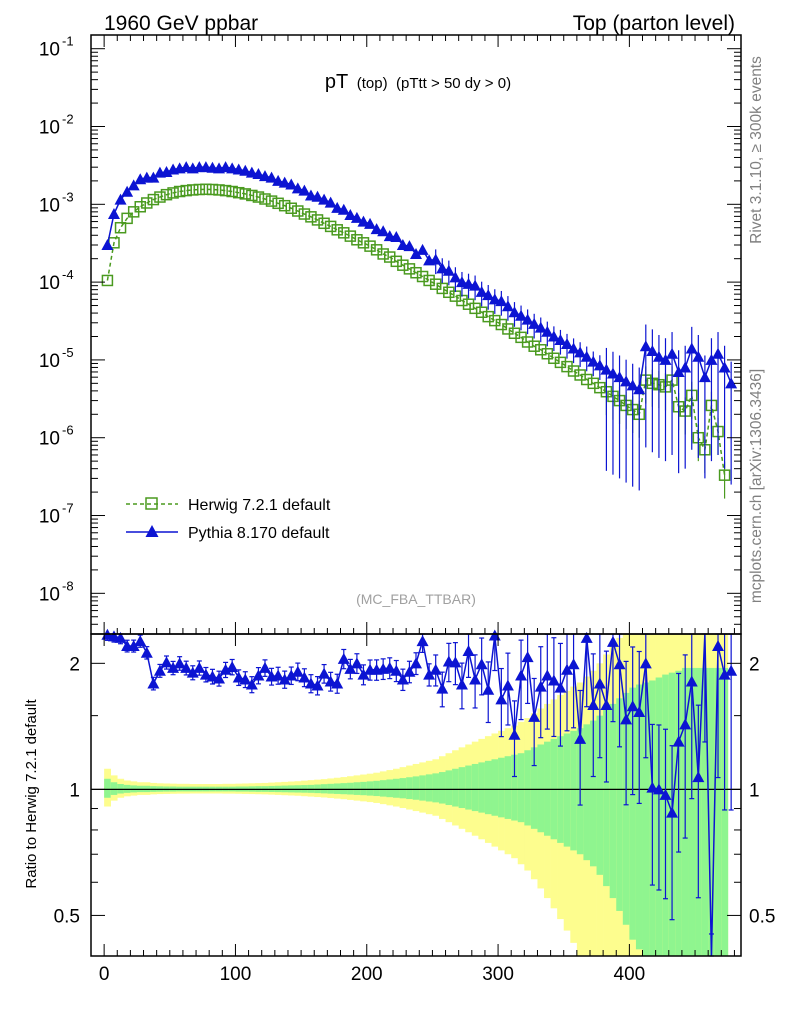 The image size is (786, 1024). Describe the element at coordinates (367, 974) in the screenshot. I see `x-tick-label: 200` at that location.